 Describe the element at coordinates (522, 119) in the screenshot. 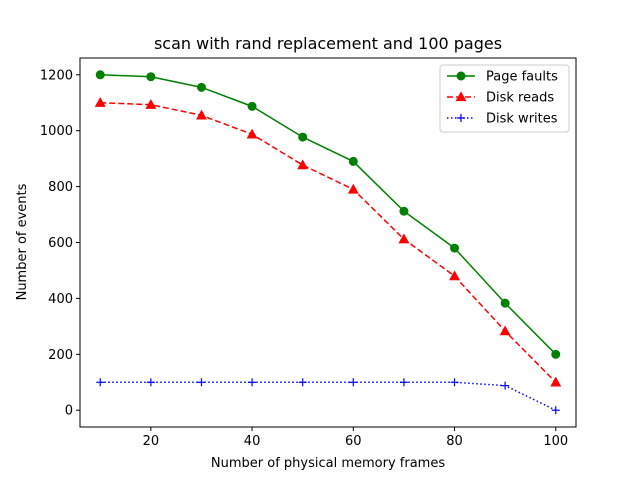

I see `legend-label: Disk writes` at that location.